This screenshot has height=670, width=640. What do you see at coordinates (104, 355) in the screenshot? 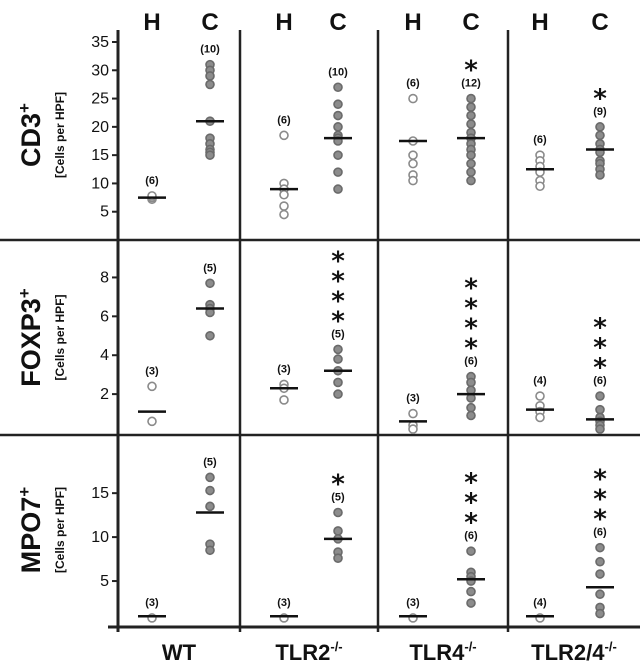
I see `y-tick-label: 4` at bounding box center [104, 355].